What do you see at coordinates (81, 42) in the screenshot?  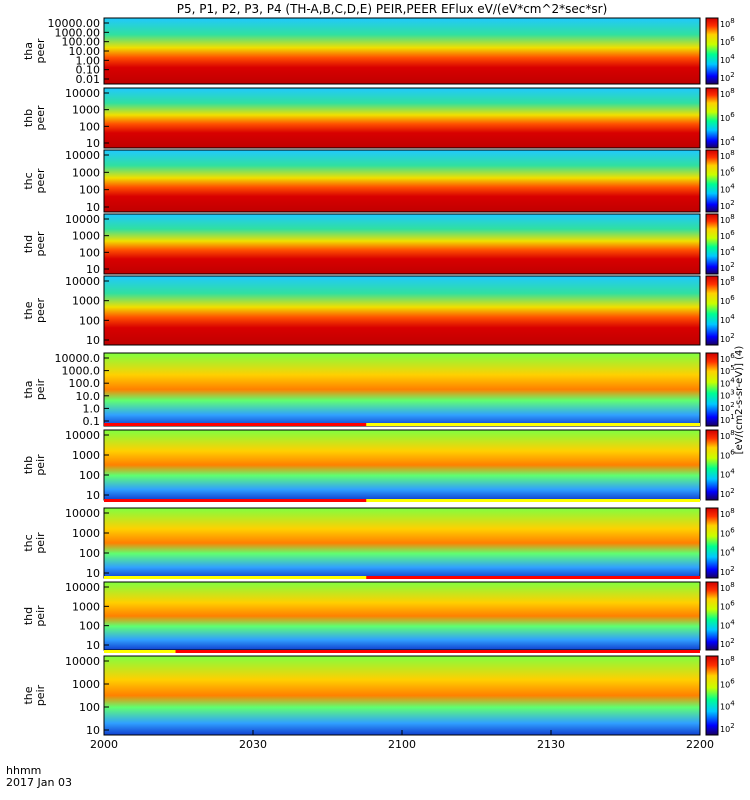 I see `y-tick-label: 100.00` at bounding box center [81, 42].